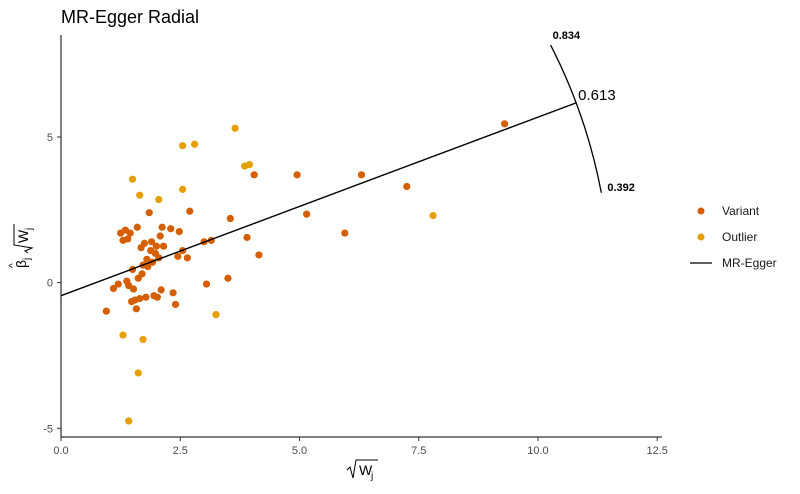  What do you see at coordinates (701, 237) in the screenshot?
I see `legend-outlier-swatch` at bounding box center [701, 237].